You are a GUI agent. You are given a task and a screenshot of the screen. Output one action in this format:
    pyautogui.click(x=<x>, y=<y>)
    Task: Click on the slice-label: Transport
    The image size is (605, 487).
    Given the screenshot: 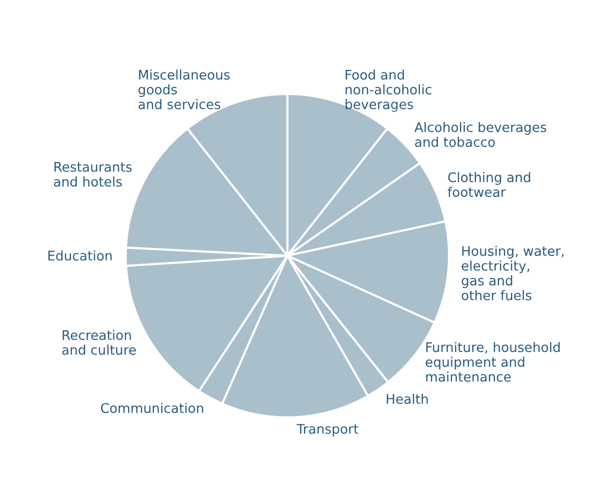 What is the action you would take?
    pyautogui.click(x=327, y=430)
    